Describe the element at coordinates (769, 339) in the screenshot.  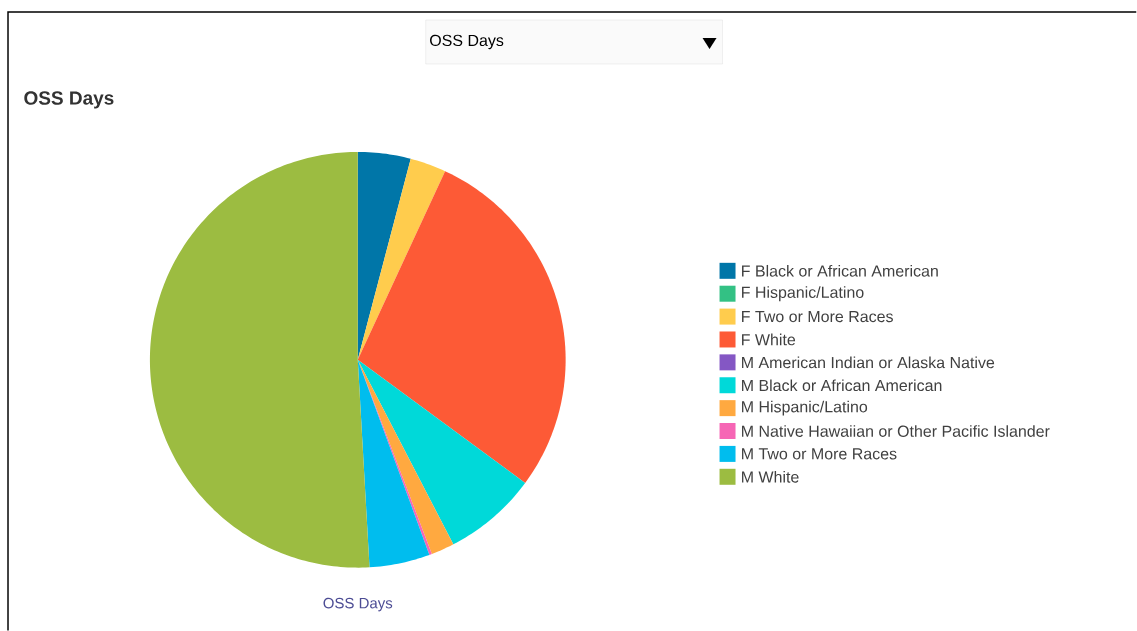
I see `legend-label: F White` at that location.